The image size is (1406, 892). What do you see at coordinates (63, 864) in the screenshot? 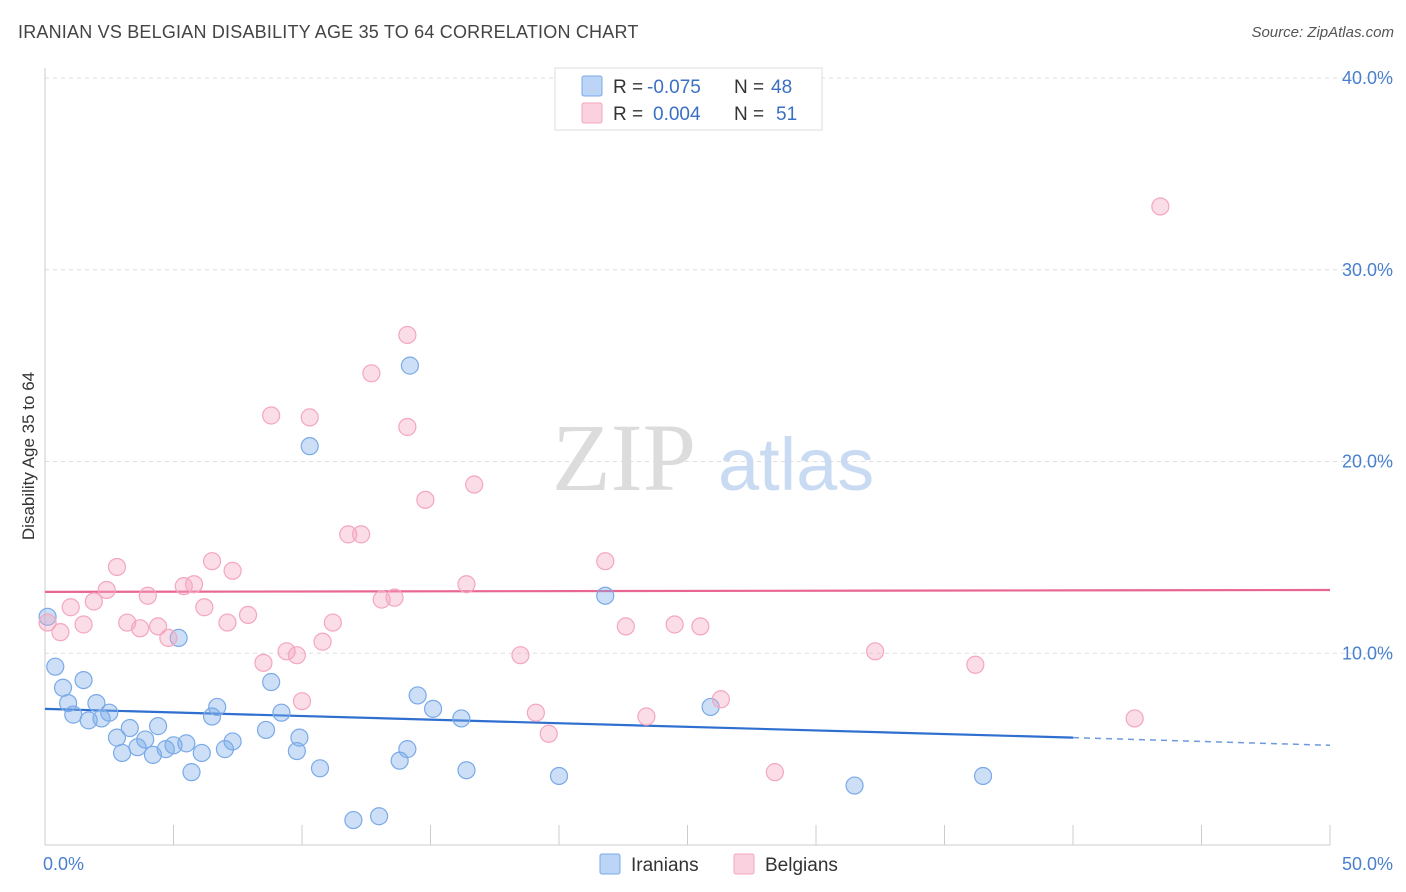
I see `x-tick-label-min: 0.0%` at bounding box center [63, 864].